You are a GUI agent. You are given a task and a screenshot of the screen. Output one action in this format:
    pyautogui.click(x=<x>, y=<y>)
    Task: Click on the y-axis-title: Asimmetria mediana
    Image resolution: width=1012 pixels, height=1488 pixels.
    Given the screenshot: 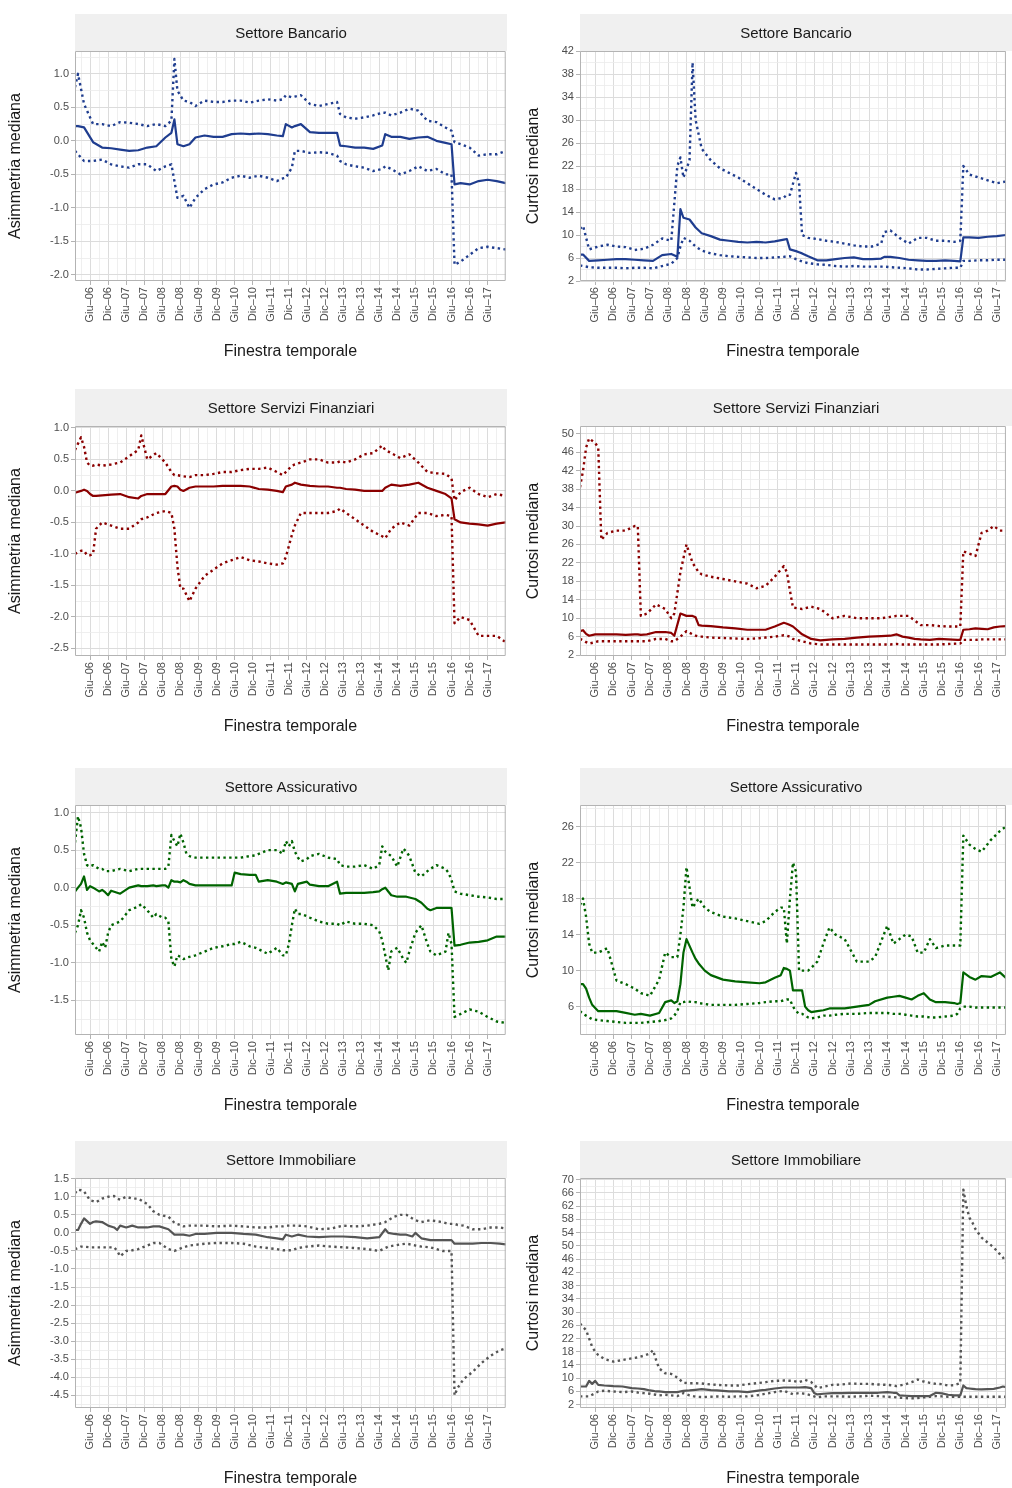 What is the action you would take?
    pyautogui.click(x=15, y=540)
    